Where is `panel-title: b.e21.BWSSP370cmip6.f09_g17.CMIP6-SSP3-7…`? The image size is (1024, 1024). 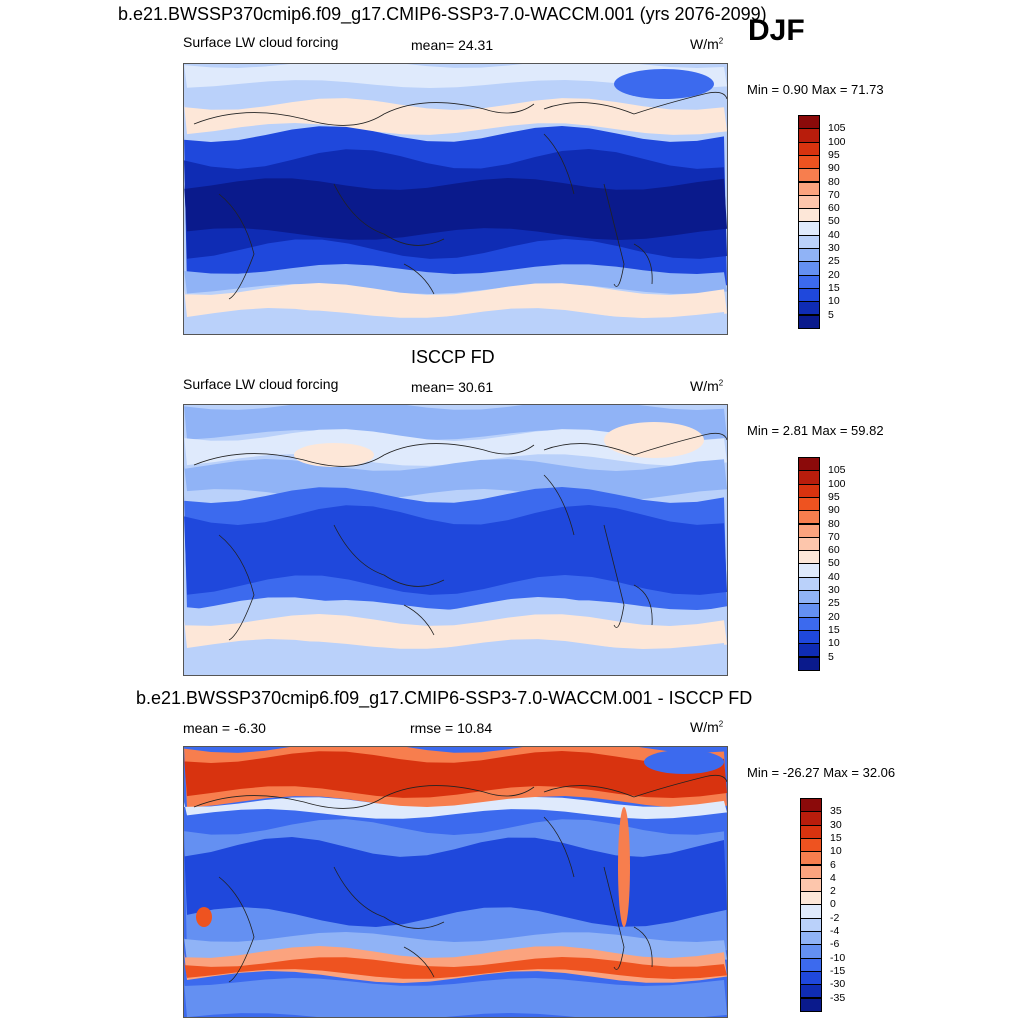
panel-title: b.e21.BWSSP370cmip6.f09_g17.CMIP6-SSP3-7… is located at coordinates (444, 698).